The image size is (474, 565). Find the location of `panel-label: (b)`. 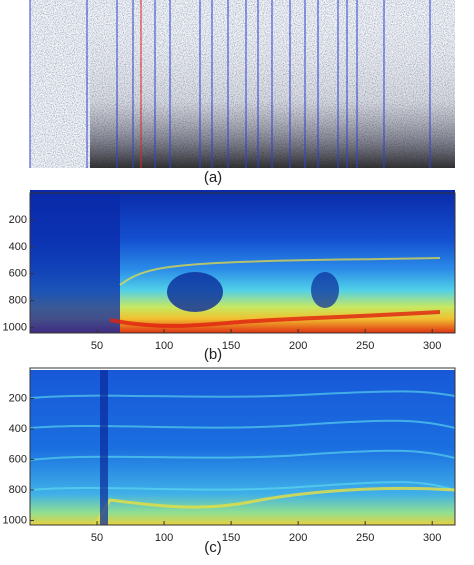

panel-label: (b) is located at coordinates (213, 354).